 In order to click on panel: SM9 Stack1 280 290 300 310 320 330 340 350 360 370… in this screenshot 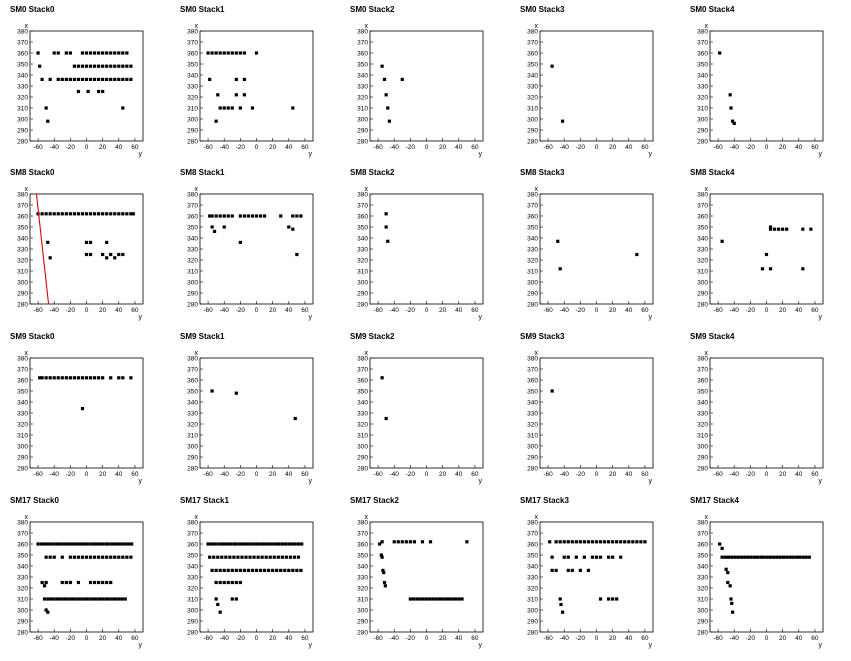, I will do `click(247, 408)`.